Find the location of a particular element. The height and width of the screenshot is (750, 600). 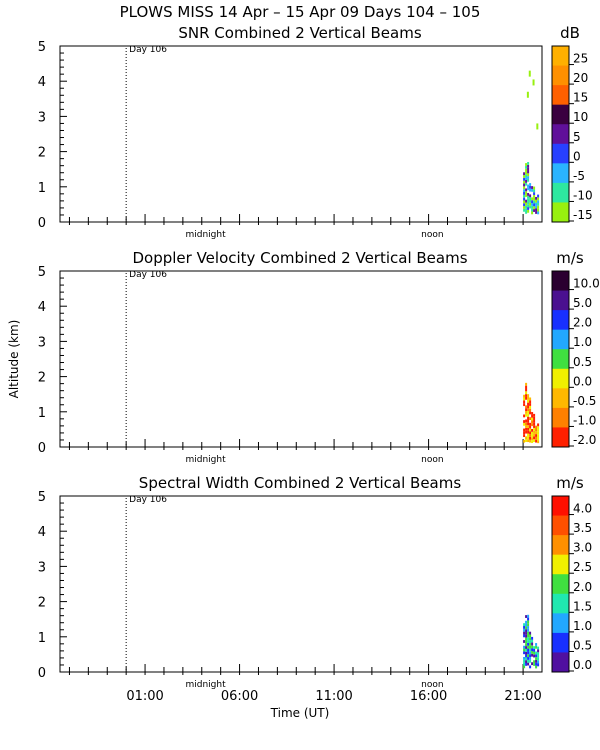

inner-label-noon: noon is located at coordinates (432, 460).